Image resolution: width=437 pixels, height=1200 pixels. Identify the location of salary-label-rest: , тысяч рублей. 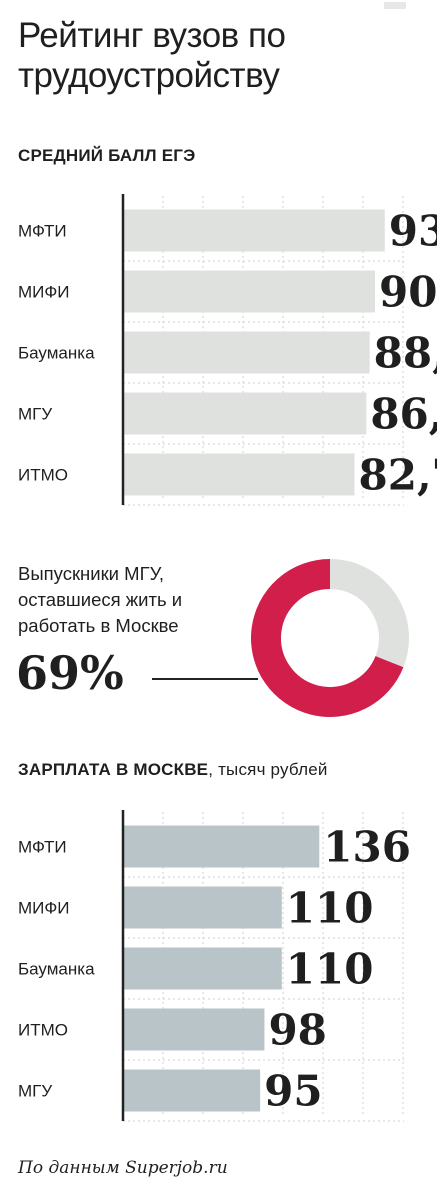
(268, 769).